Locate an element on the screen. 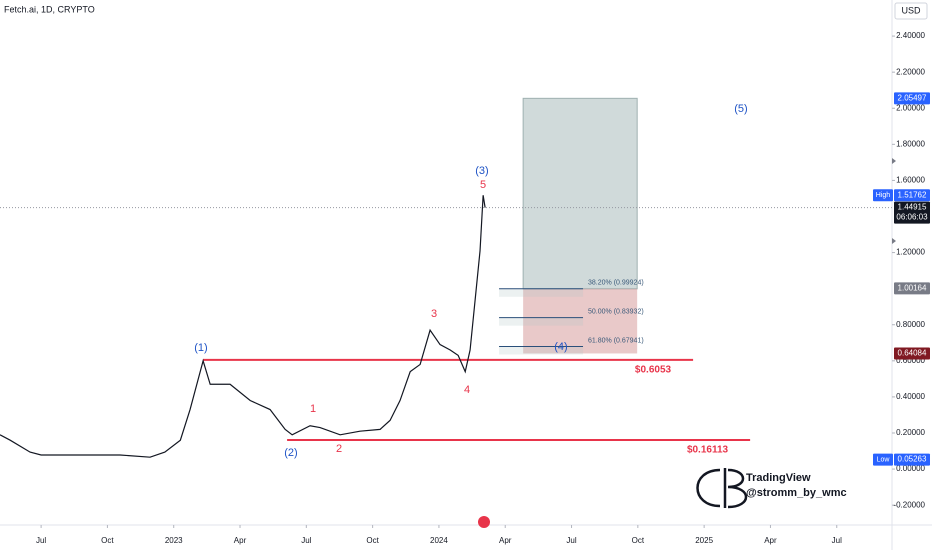 Image resolution: width=932 pixels, height=550 pixels. level-label: $0.6053 is located at coordinates (653, 370).